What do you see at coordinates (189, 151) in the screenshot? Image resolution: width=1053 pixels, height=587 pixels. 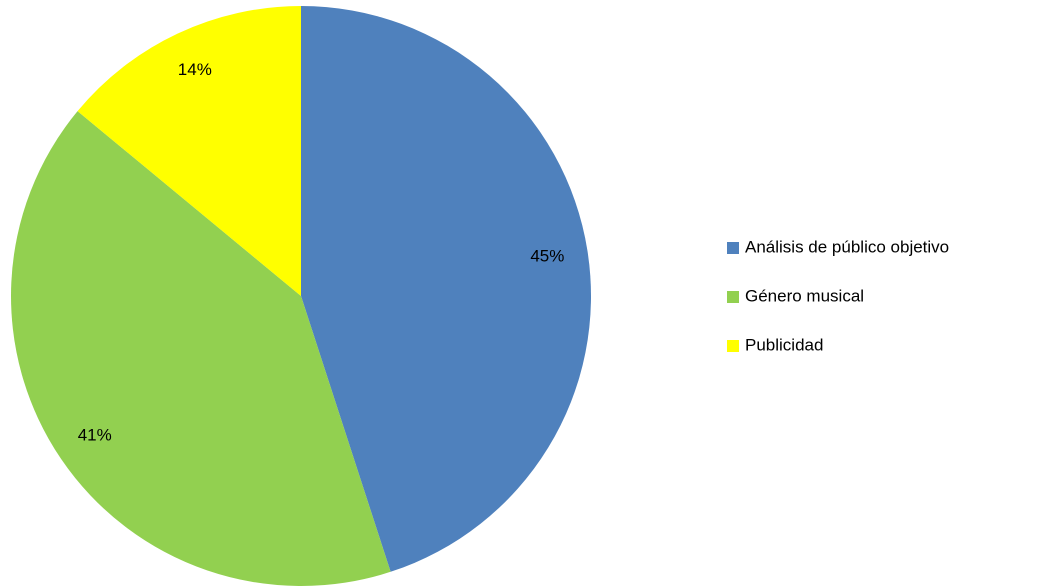 I see `pie-slice` at bounding box center [189, 151].